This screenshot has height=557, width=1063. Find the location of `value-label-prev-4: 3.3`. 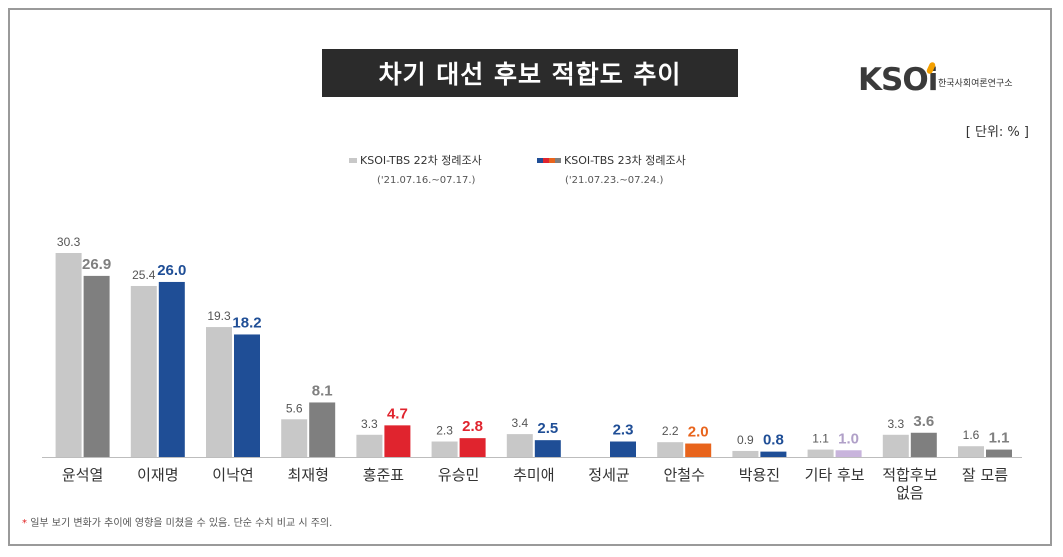

value-label-prev-4: 3.3 is located at coordinates (369, 424).